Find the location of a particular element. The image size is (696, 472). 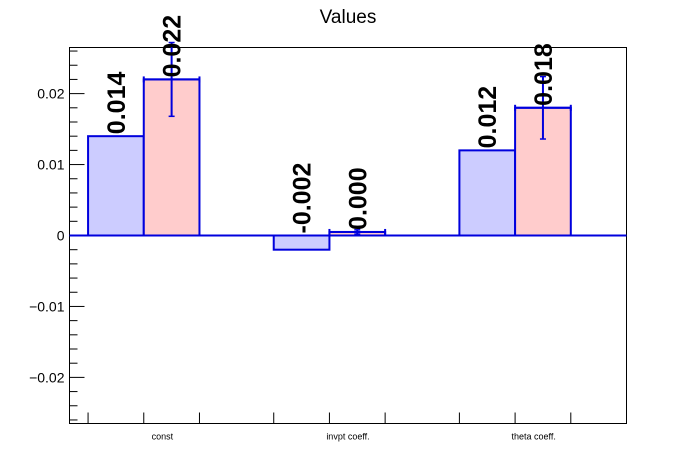

x-category-label: invpt coeff. is located at coordinates (347, 437).